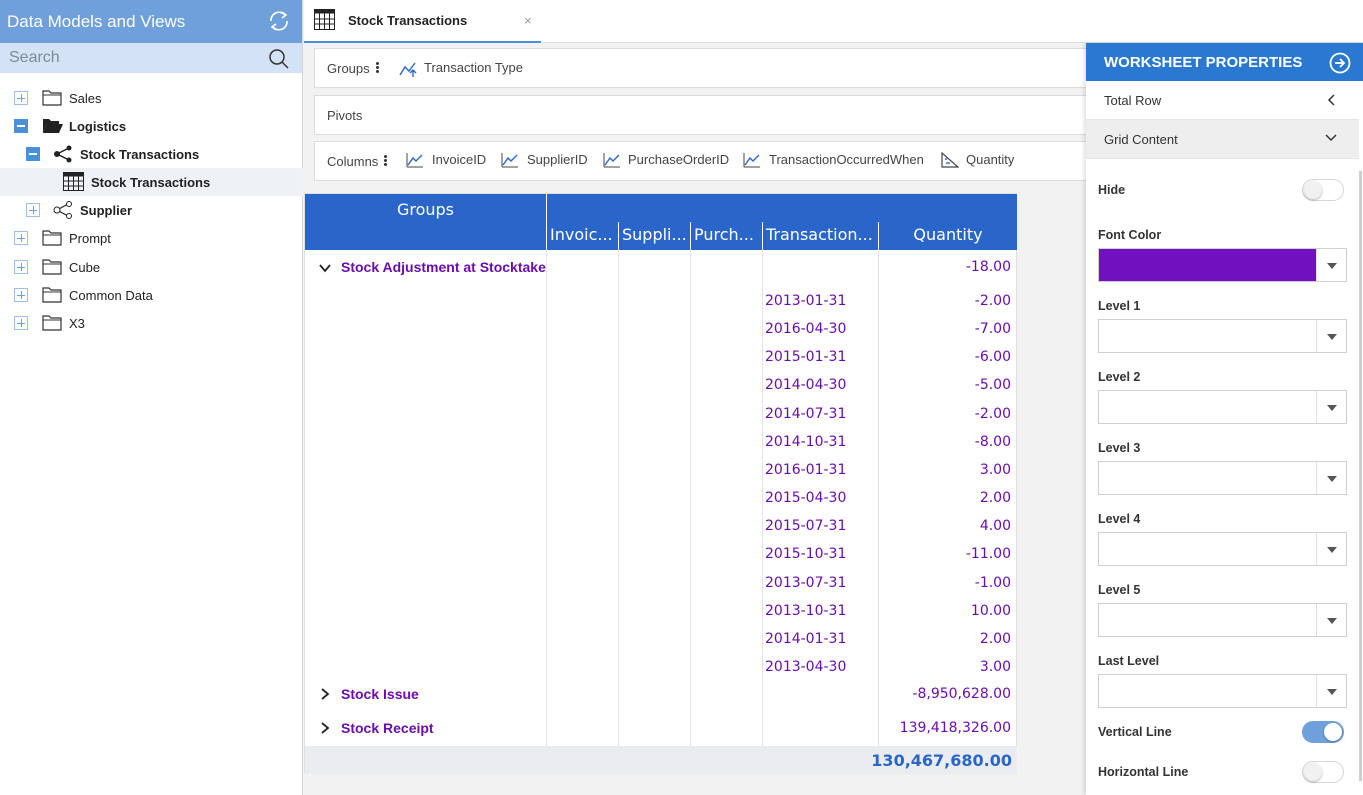 The height and width of the screenshot is (795, 1363). I want to click on shelf-label: Groups, so click(348, 68).